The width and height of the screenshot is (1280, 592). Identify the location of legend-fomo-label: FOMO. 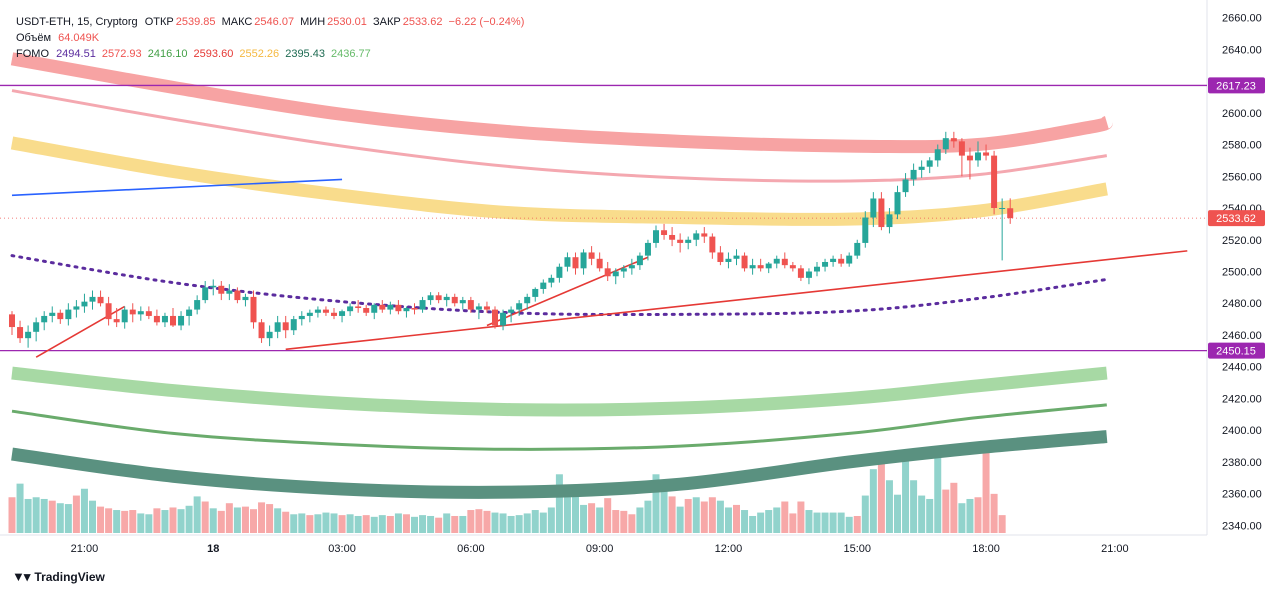
(32, 54).